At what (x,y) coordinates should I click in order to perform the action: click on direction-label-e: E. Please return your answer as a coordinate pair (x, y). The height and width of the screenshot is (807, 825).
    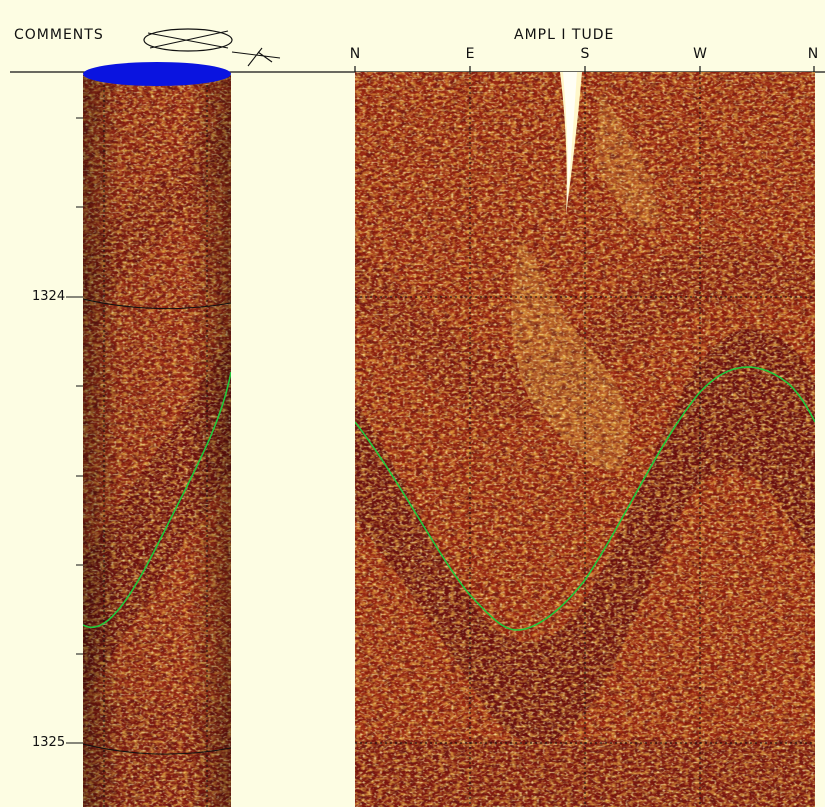
    Looking at the image, I should click on (470, 54).